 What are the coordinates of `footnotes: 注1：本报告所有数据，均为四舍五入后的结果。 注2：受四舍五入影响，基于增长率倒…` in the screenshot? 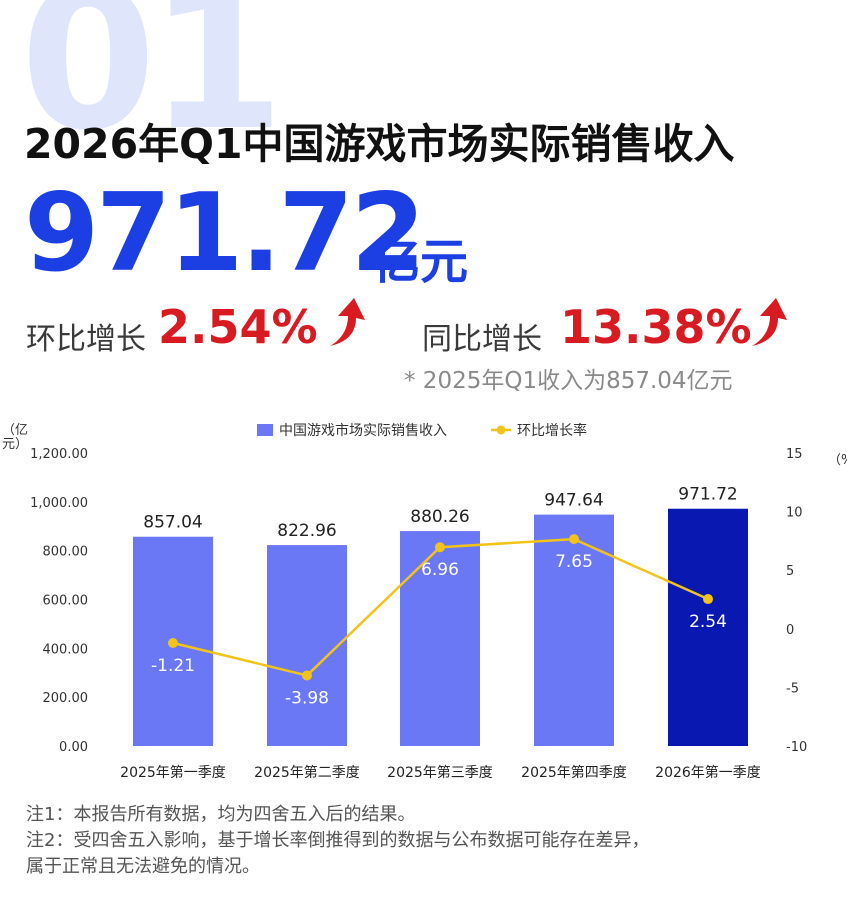 It's located at (426, 841).